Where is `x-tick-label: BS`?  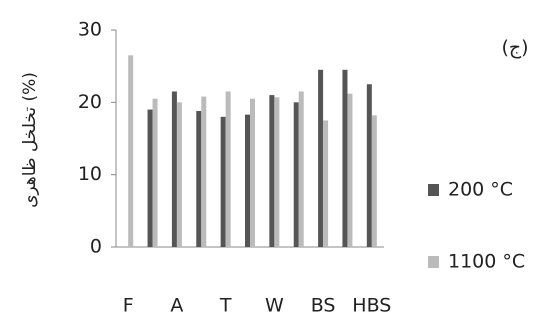 x-tick-label: BS is located at coordinates (323, 306).